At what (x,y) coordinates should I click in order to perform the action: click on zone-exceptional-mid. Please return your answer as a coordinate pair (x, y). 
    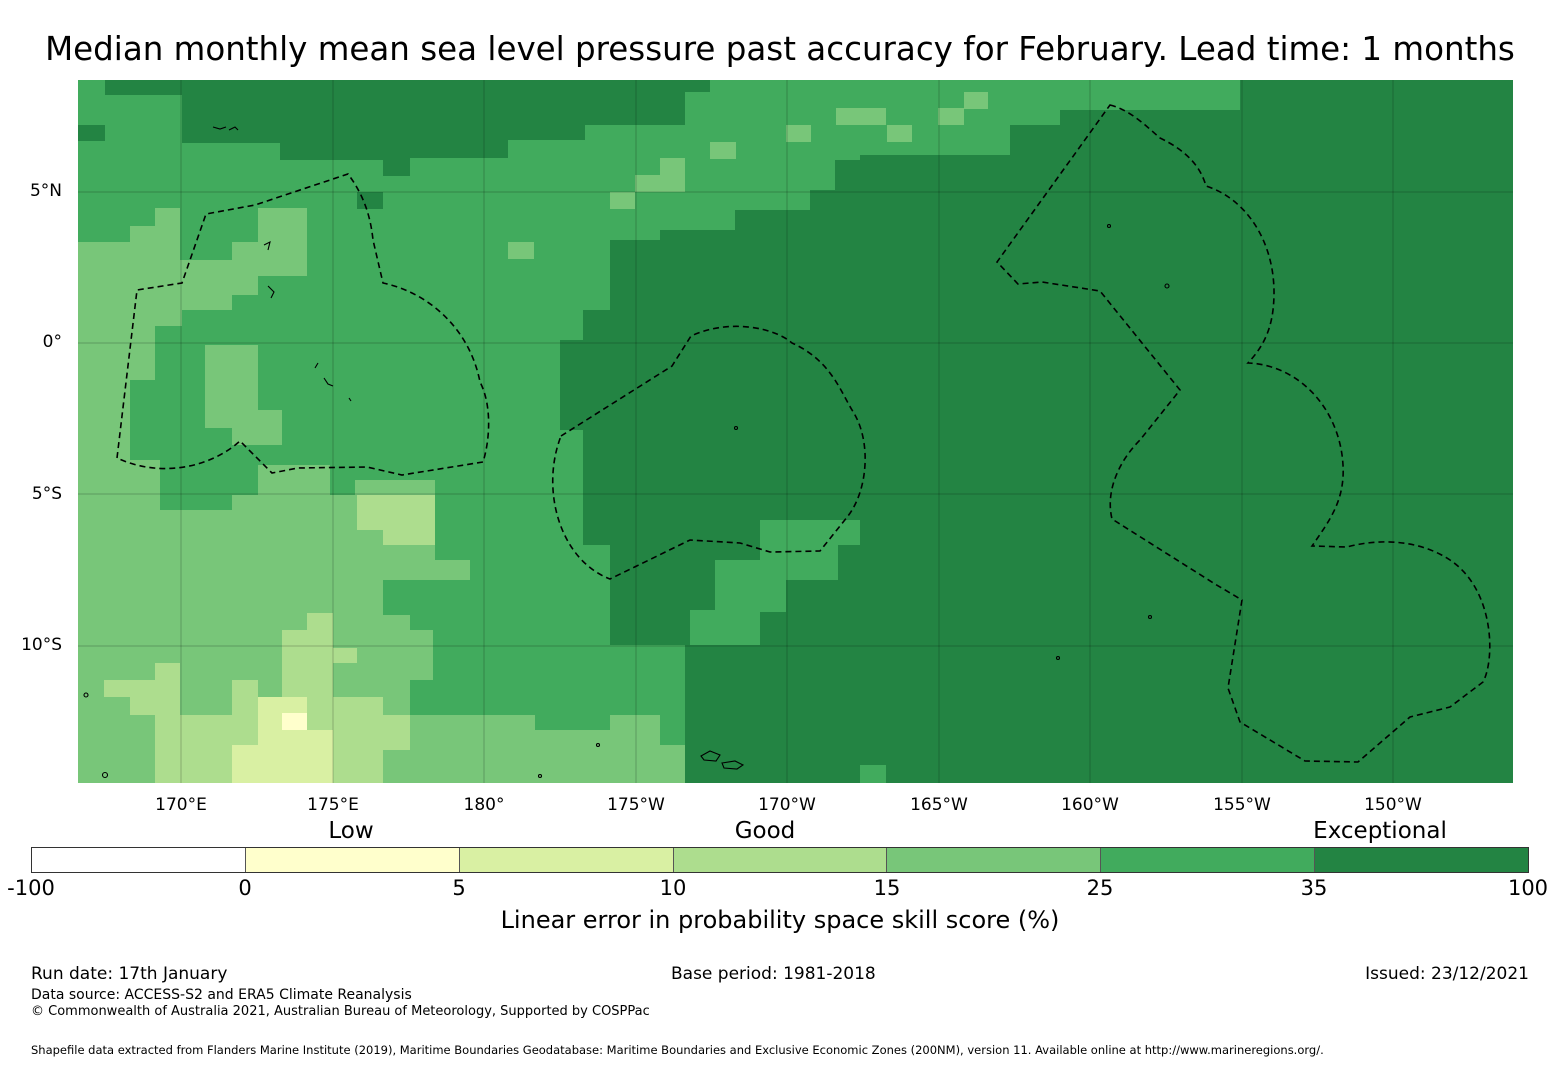
    Looking at the image, I should click on (685, 427).